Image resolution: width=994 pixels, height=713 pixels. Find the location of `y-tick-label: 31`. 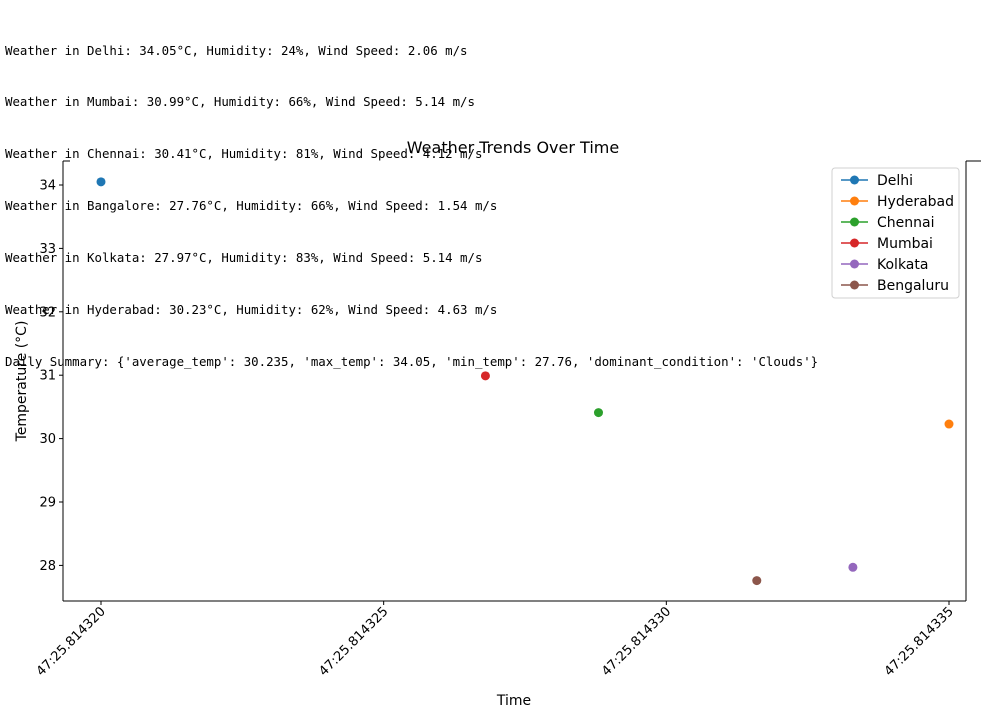

y-tick-label: 31 is located at coordinates (47, 376).